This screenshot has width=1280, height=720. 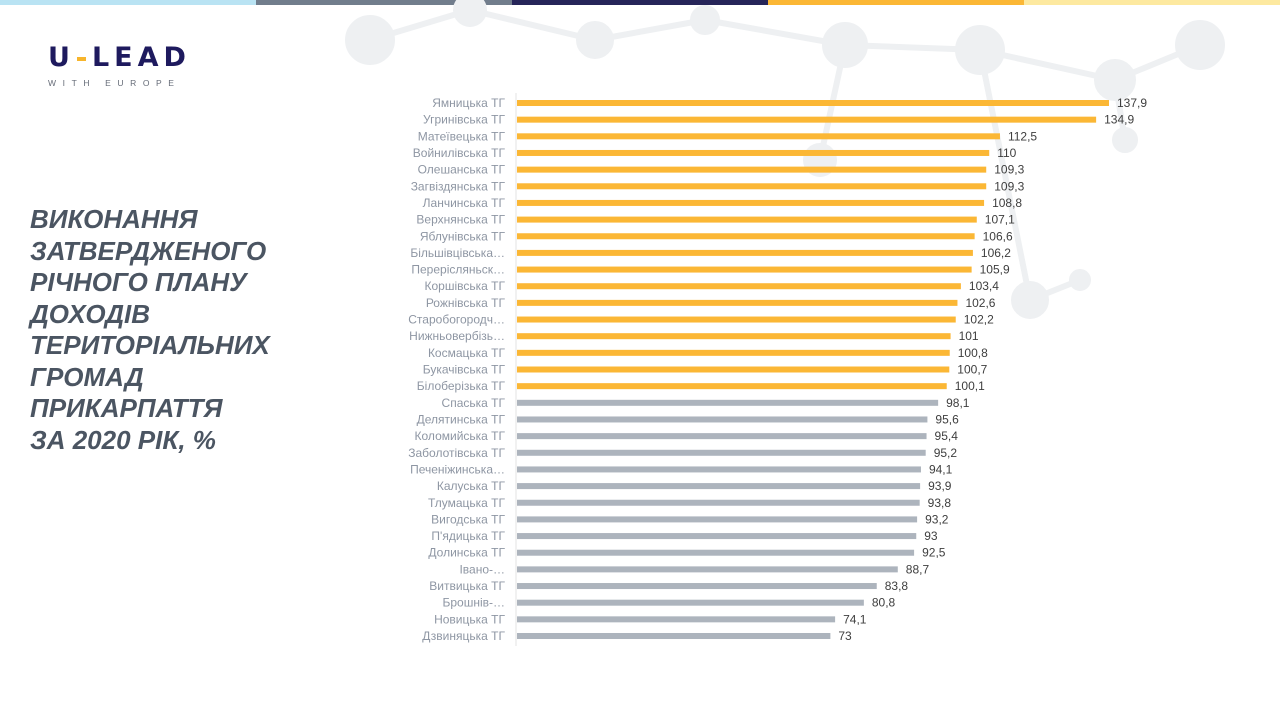 What do you see at coordinates (81, 58) in the screenshot?
I see `logo-dash` at bounding box center [81, 58].